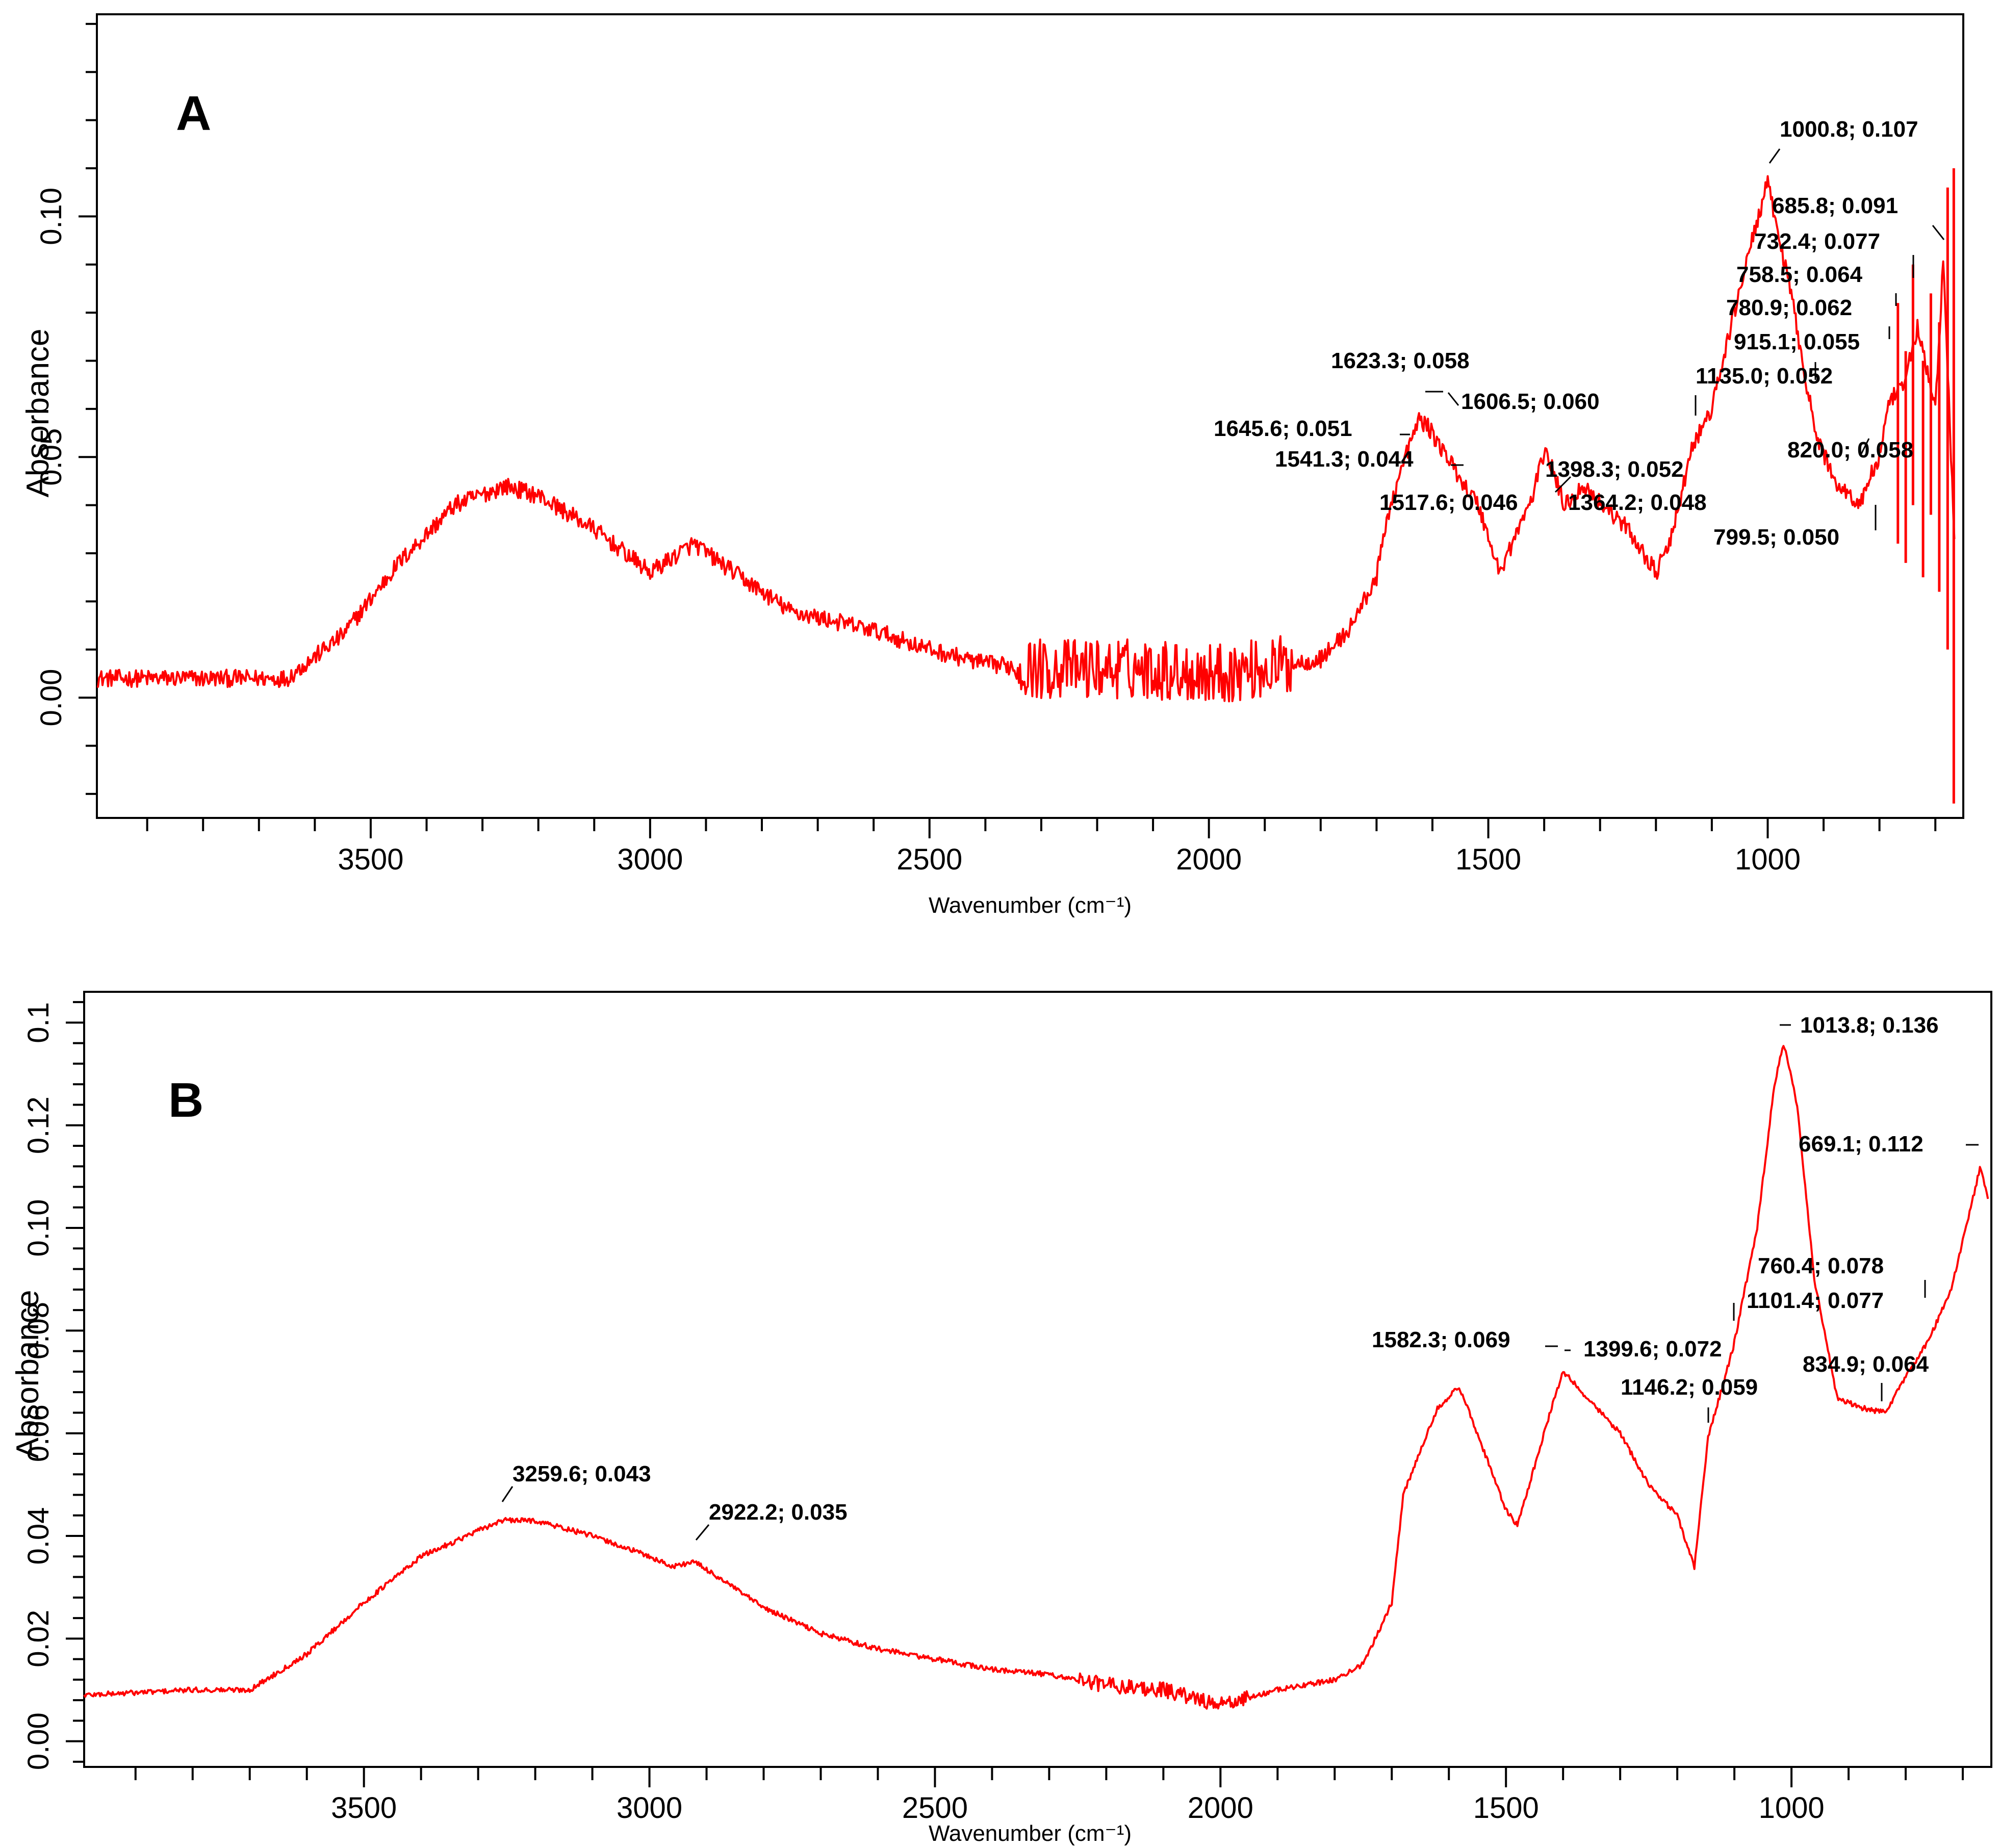  I want to click on peak-annotation: 669.1; 0.112, so click(1889, 1145).